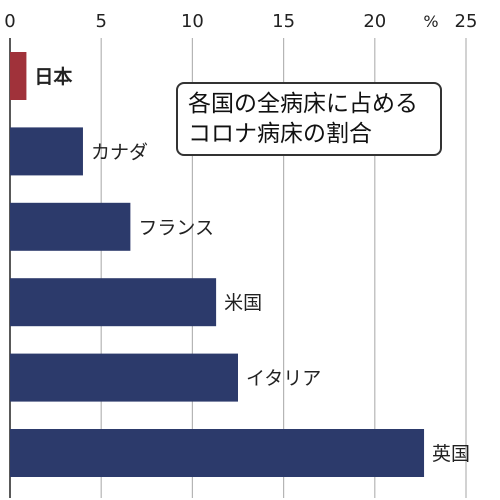  I want to click on x-tick-label-15: 15, so click(283, 21).